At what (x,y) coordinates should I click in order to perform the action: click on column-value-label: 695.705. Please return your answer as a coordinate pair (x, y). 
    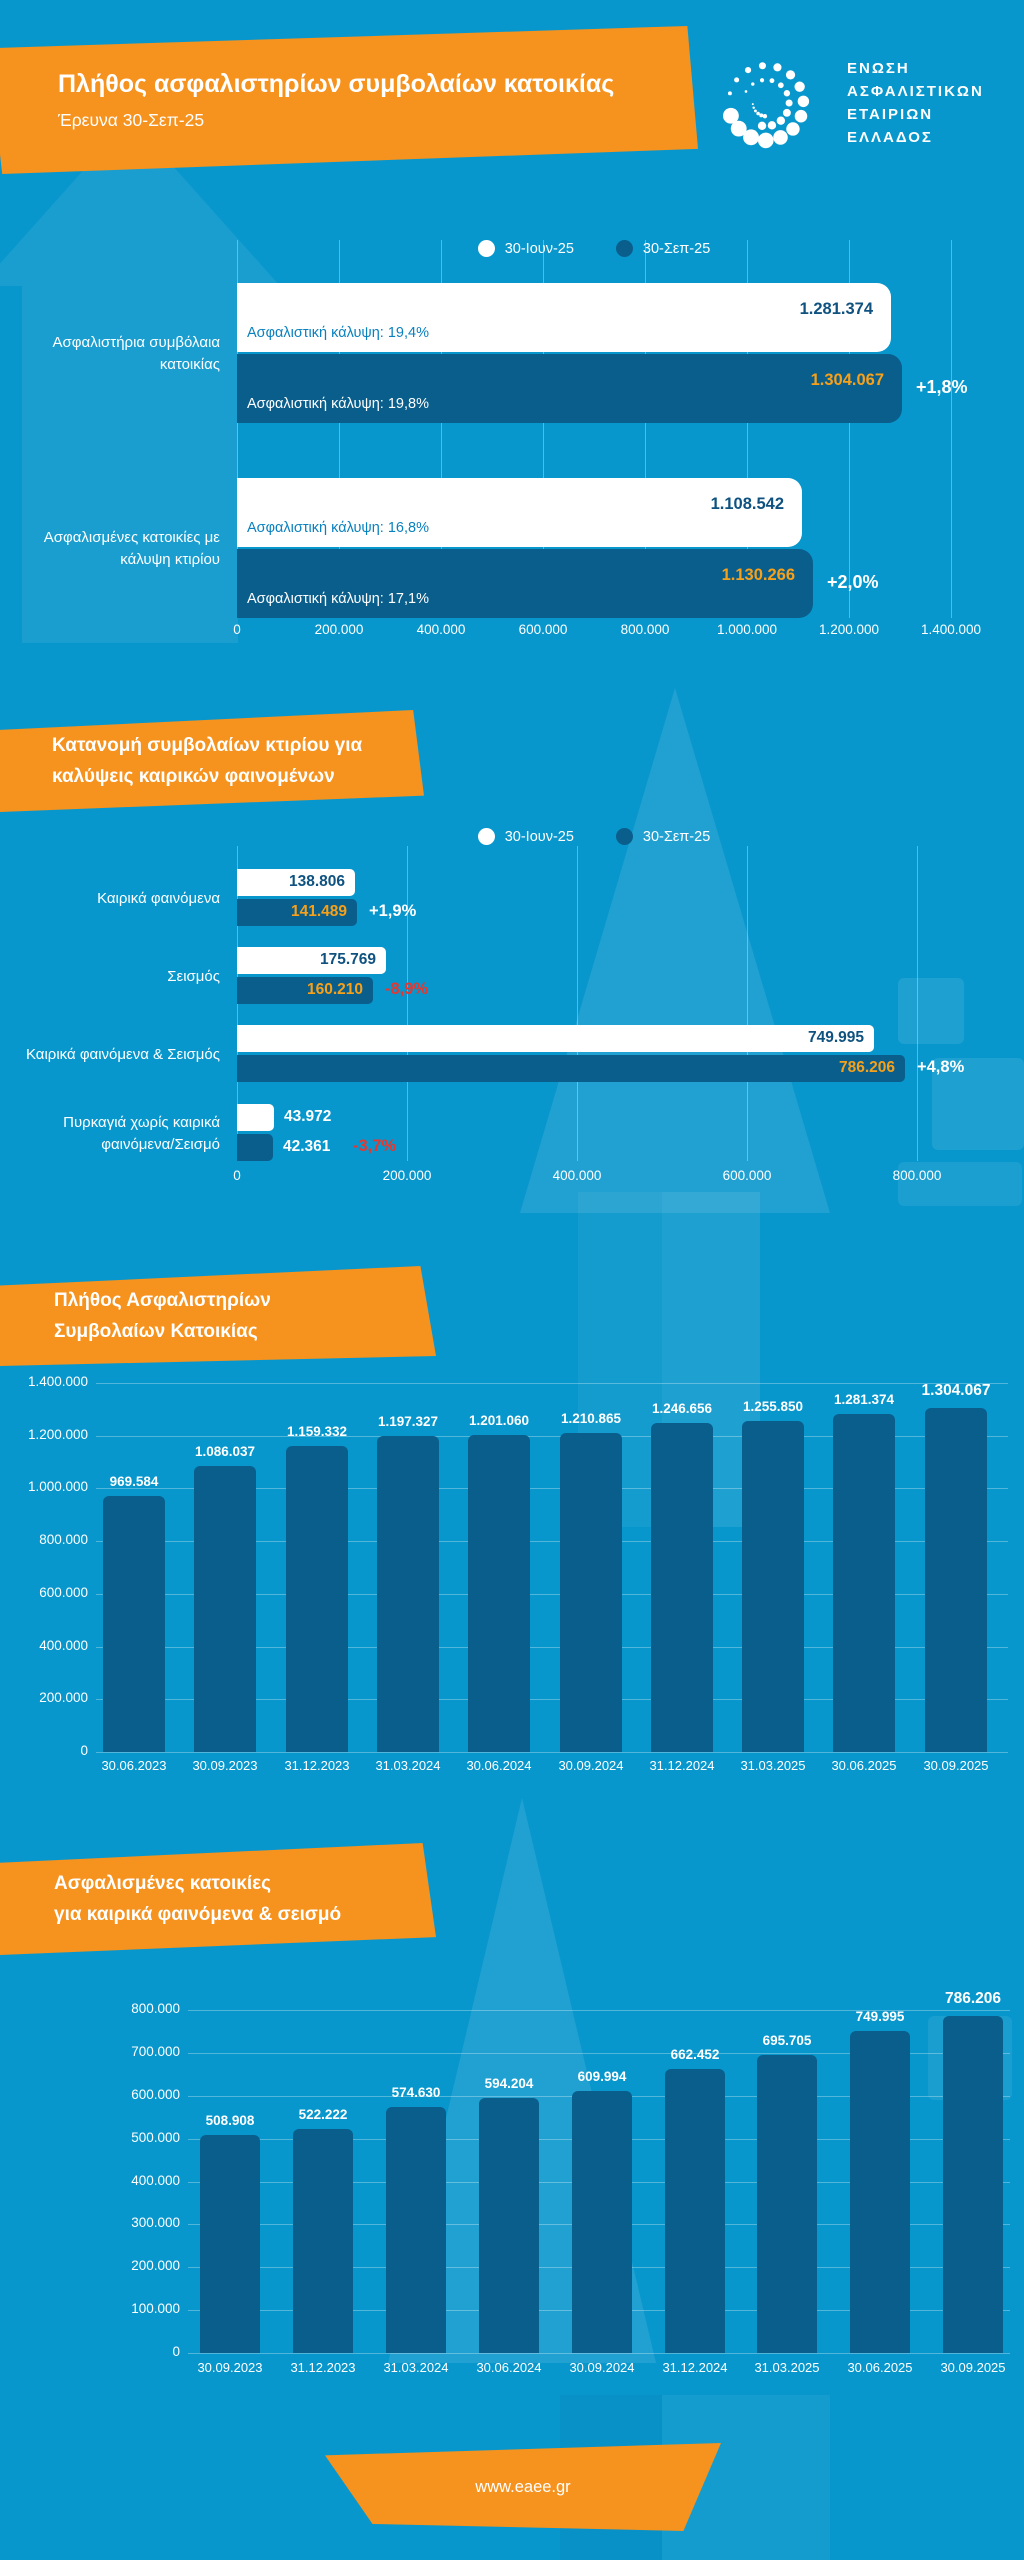
    Looking at the image, I should click on (787, 2040).